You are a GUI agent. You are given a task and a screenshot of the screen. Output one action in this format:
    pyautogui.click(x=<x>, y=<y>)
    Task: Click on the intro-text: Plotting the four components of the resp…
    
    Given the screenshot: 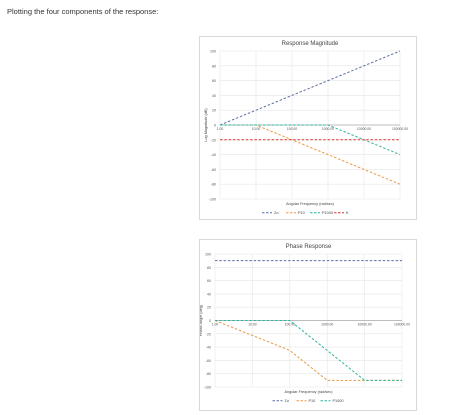 What is the action you would take?
    pyautogui.click(x=83, y=11)
    